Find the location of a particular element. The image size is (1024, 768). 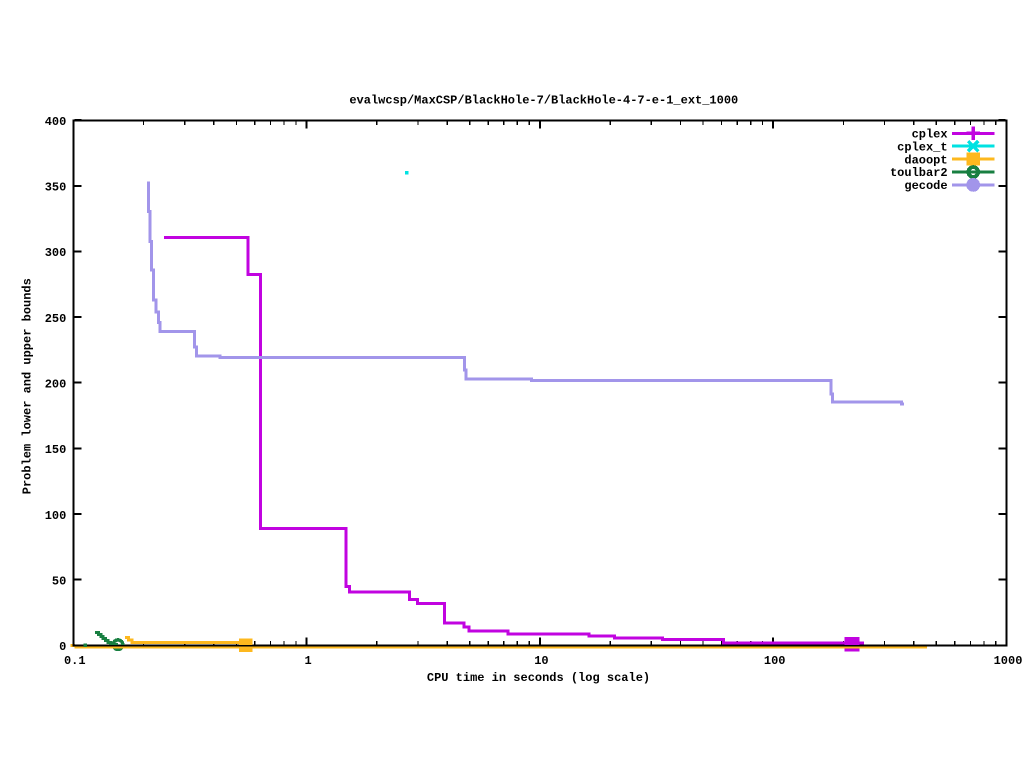

svg-text: 400 is located at coordinates (56, 122).